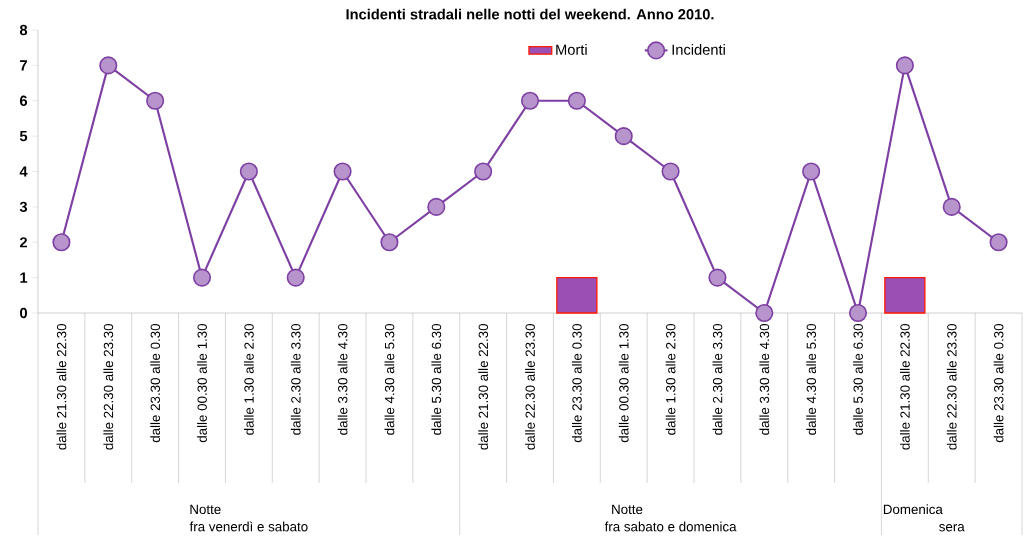 This screenshot has height=536, width=1035. Describe the element at coordinates (23, 313) in the screenshot. I see `y-tick-label: 0` at that location.